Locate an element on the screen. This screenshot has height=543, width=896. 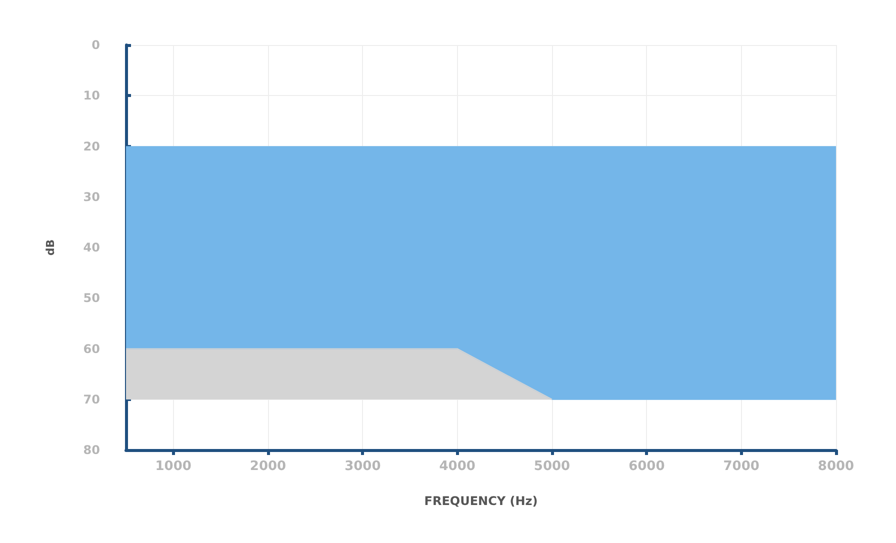
y-tick-label: 30 is located at coordinates (91, 197).